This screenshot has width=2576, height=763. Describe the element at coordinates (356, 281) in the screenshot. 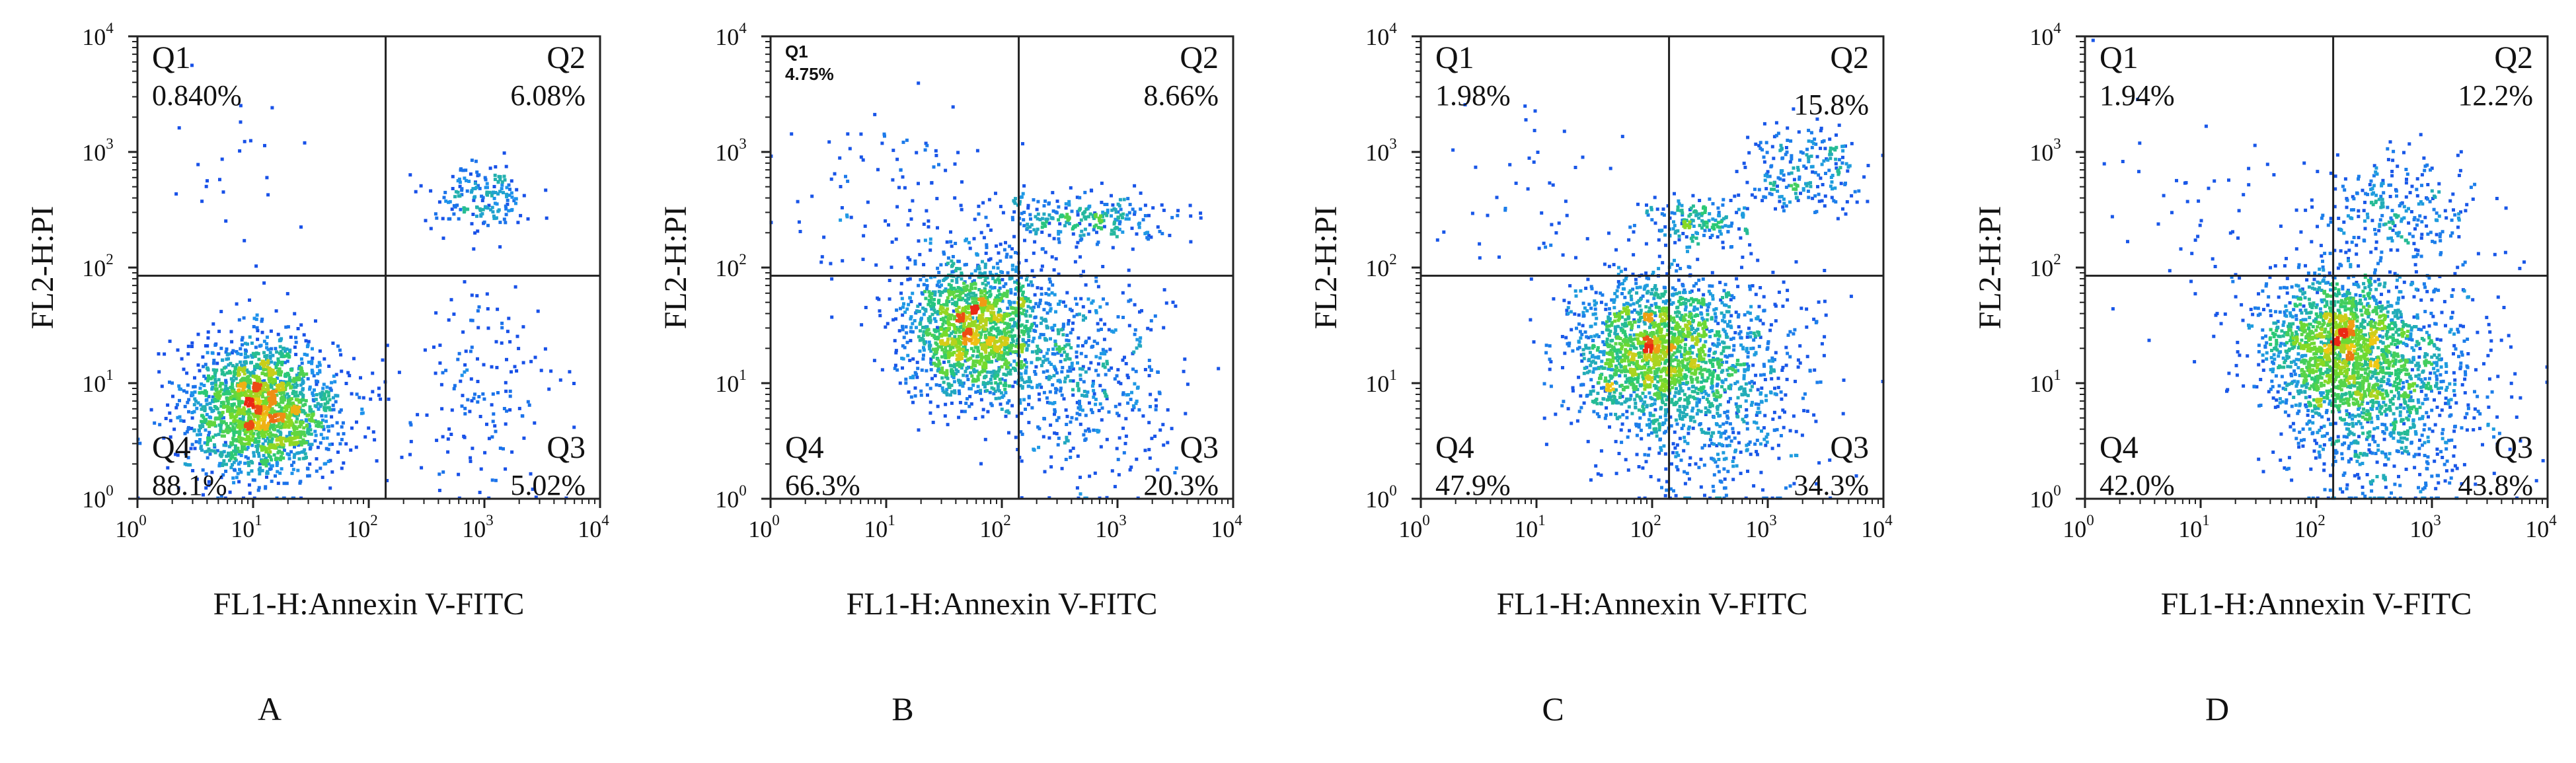

I see `event-dots` at that location.